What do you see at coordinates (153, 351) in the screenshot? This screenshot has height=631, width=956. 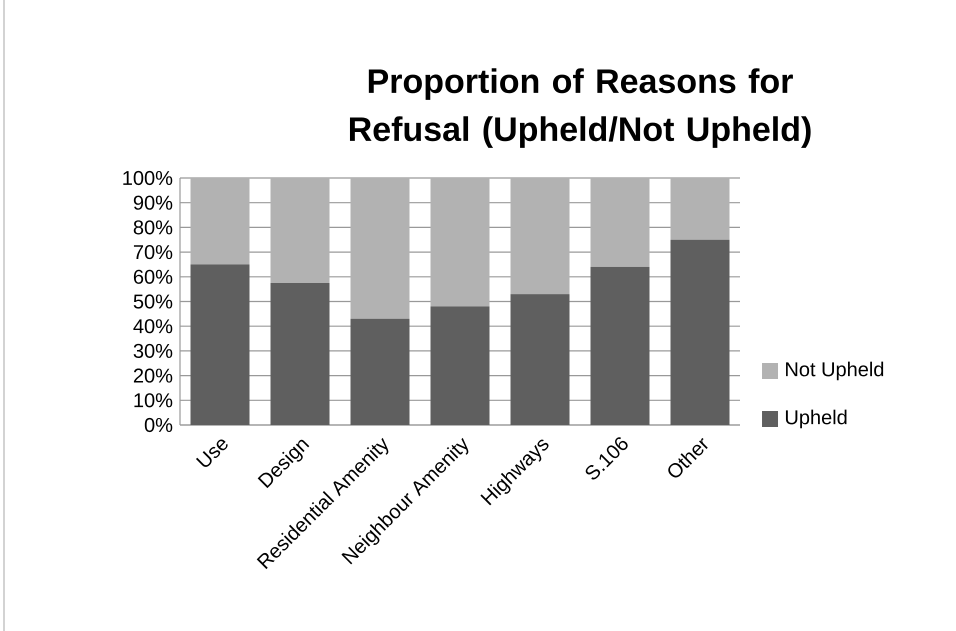 I see `y-tick-label: 30%` at bounding box center [153, 351].